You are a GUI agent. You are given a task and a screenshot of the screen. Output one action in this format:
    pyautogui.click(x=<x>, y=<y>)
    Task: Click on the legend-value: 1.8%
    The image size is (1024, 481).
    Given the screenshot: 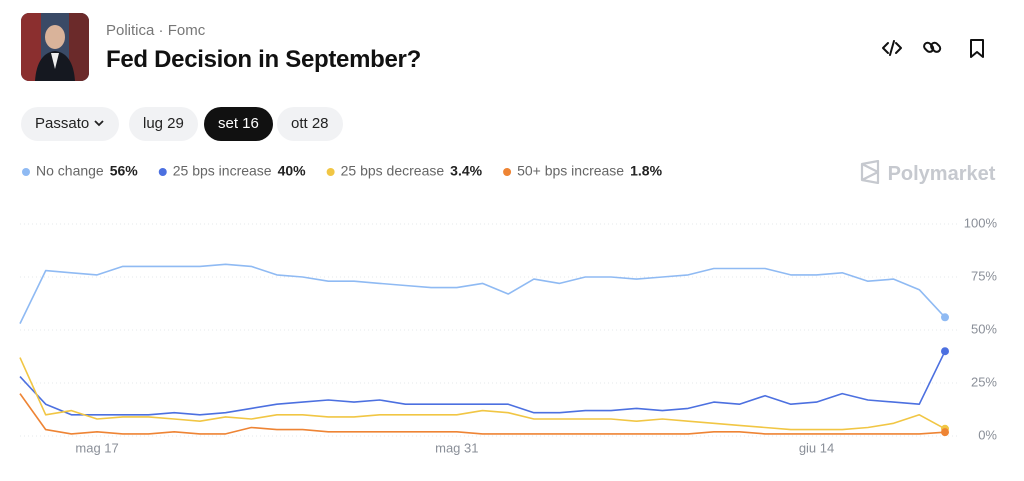 What is the action you would take?
    pyautogui.click(x=646, y=171)
    